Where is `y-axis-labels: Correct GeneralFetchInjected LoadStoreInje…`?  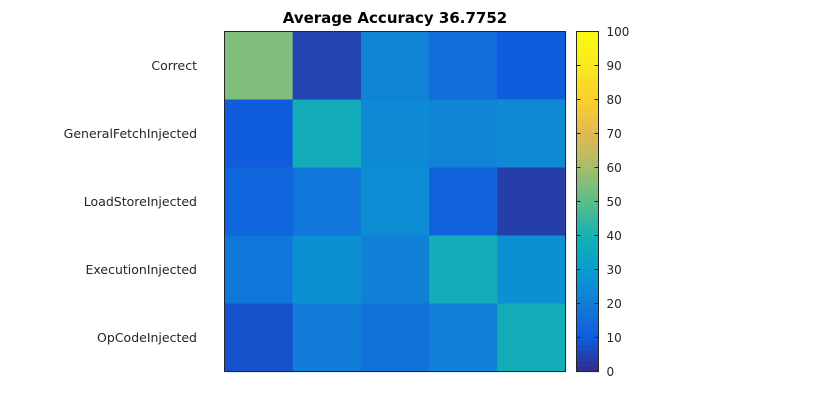
y-axis-labels: Correct GeneralFetchInjected LoadStoreInje… is located at coordinates (130, 201).